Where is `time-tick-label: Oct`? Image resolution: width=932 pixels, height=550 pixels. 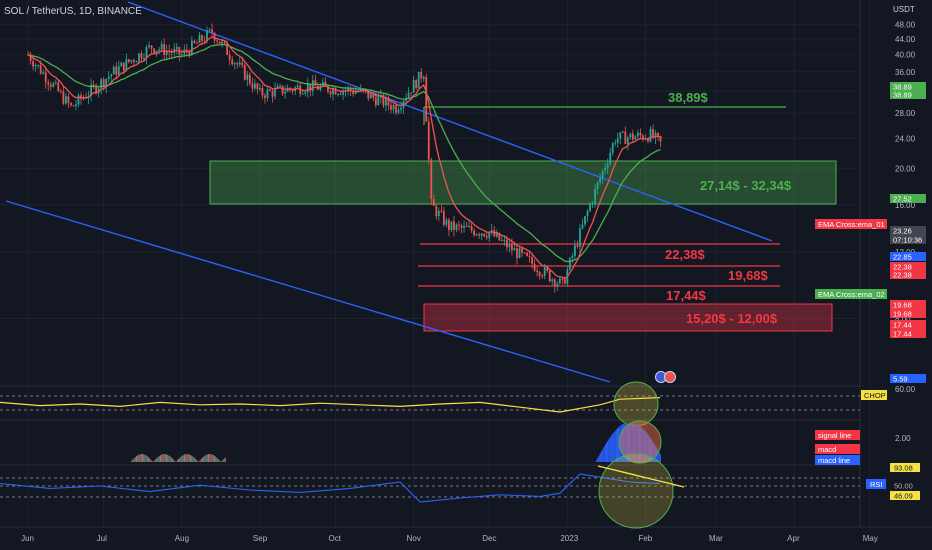 time-tick-label: Oct is located at coordinates (335, 538).